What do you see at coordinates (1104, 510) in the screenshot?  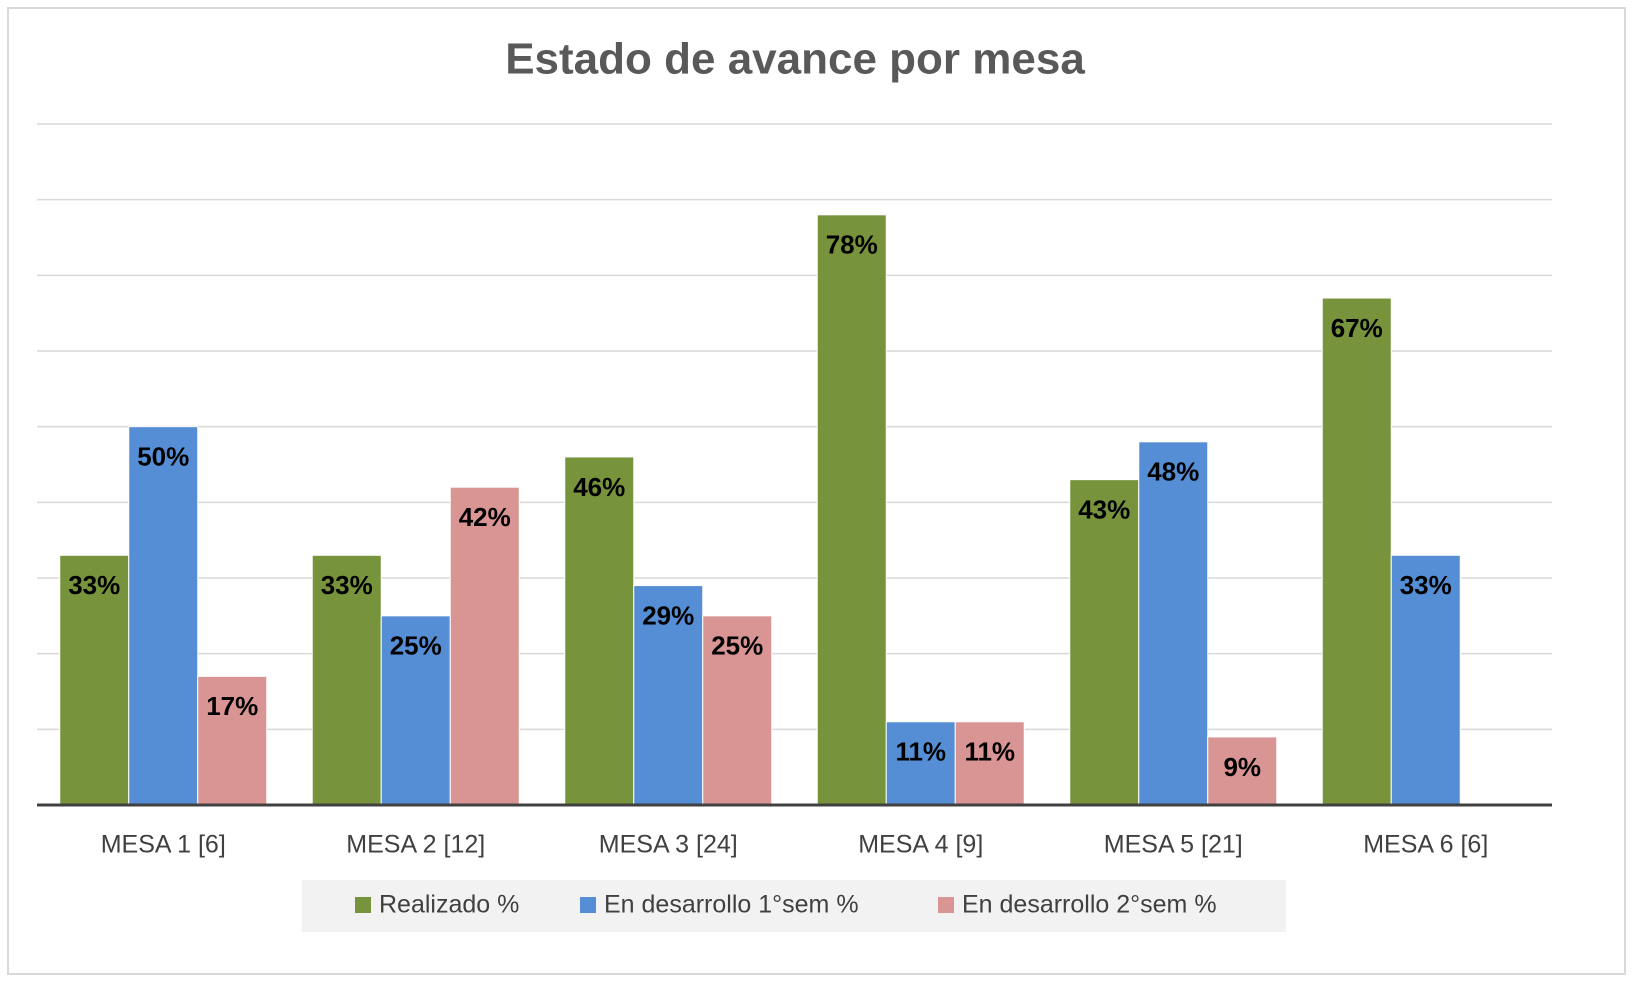 I see `data-label: 43%` at bounding box center [1104, 510].